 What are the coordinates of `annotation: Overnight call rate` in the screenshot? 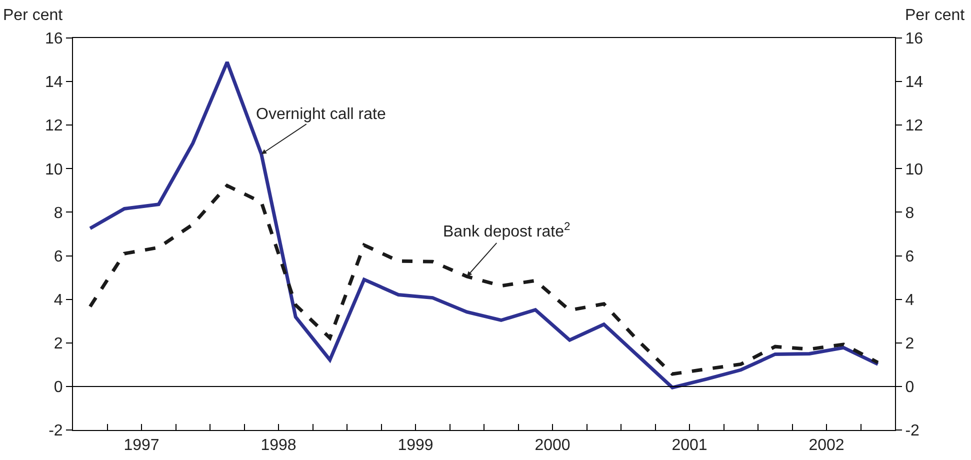 It's located at (321, 114).